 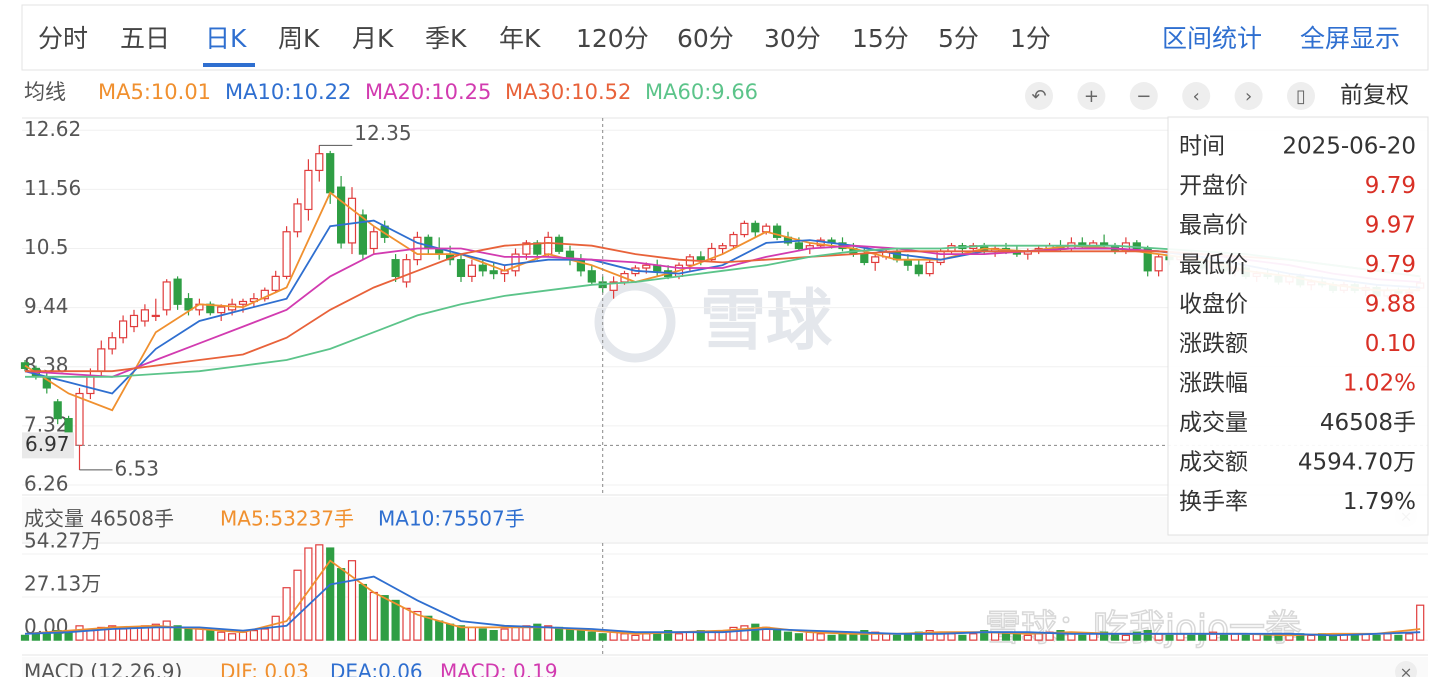 I want to click on period-tab: 月K, so click(x=373, y=38).